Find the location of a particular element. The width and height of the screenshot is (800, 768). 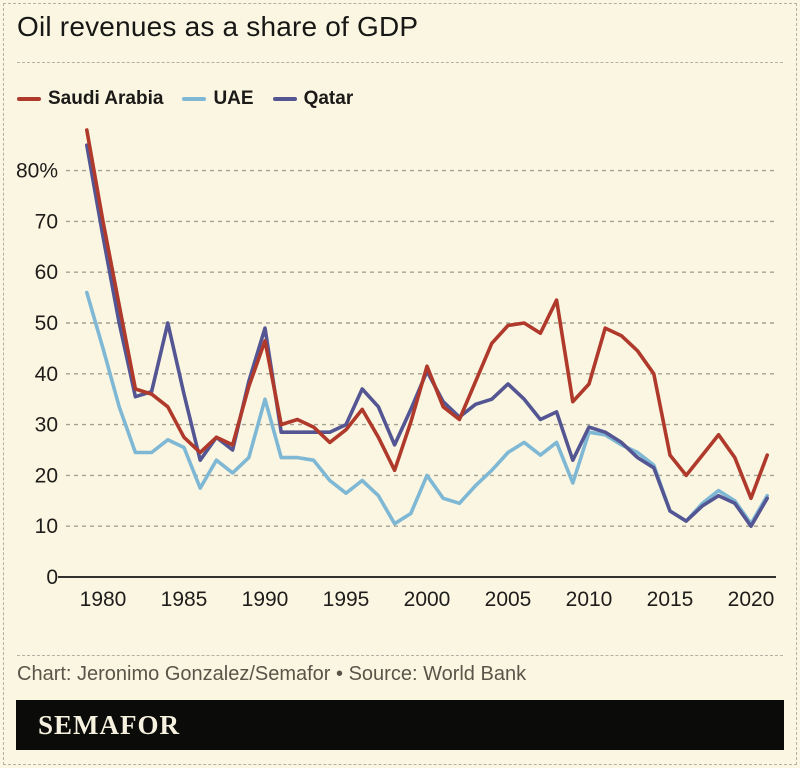

x-tick-label: 1990 is located at coordinates (265, 599).